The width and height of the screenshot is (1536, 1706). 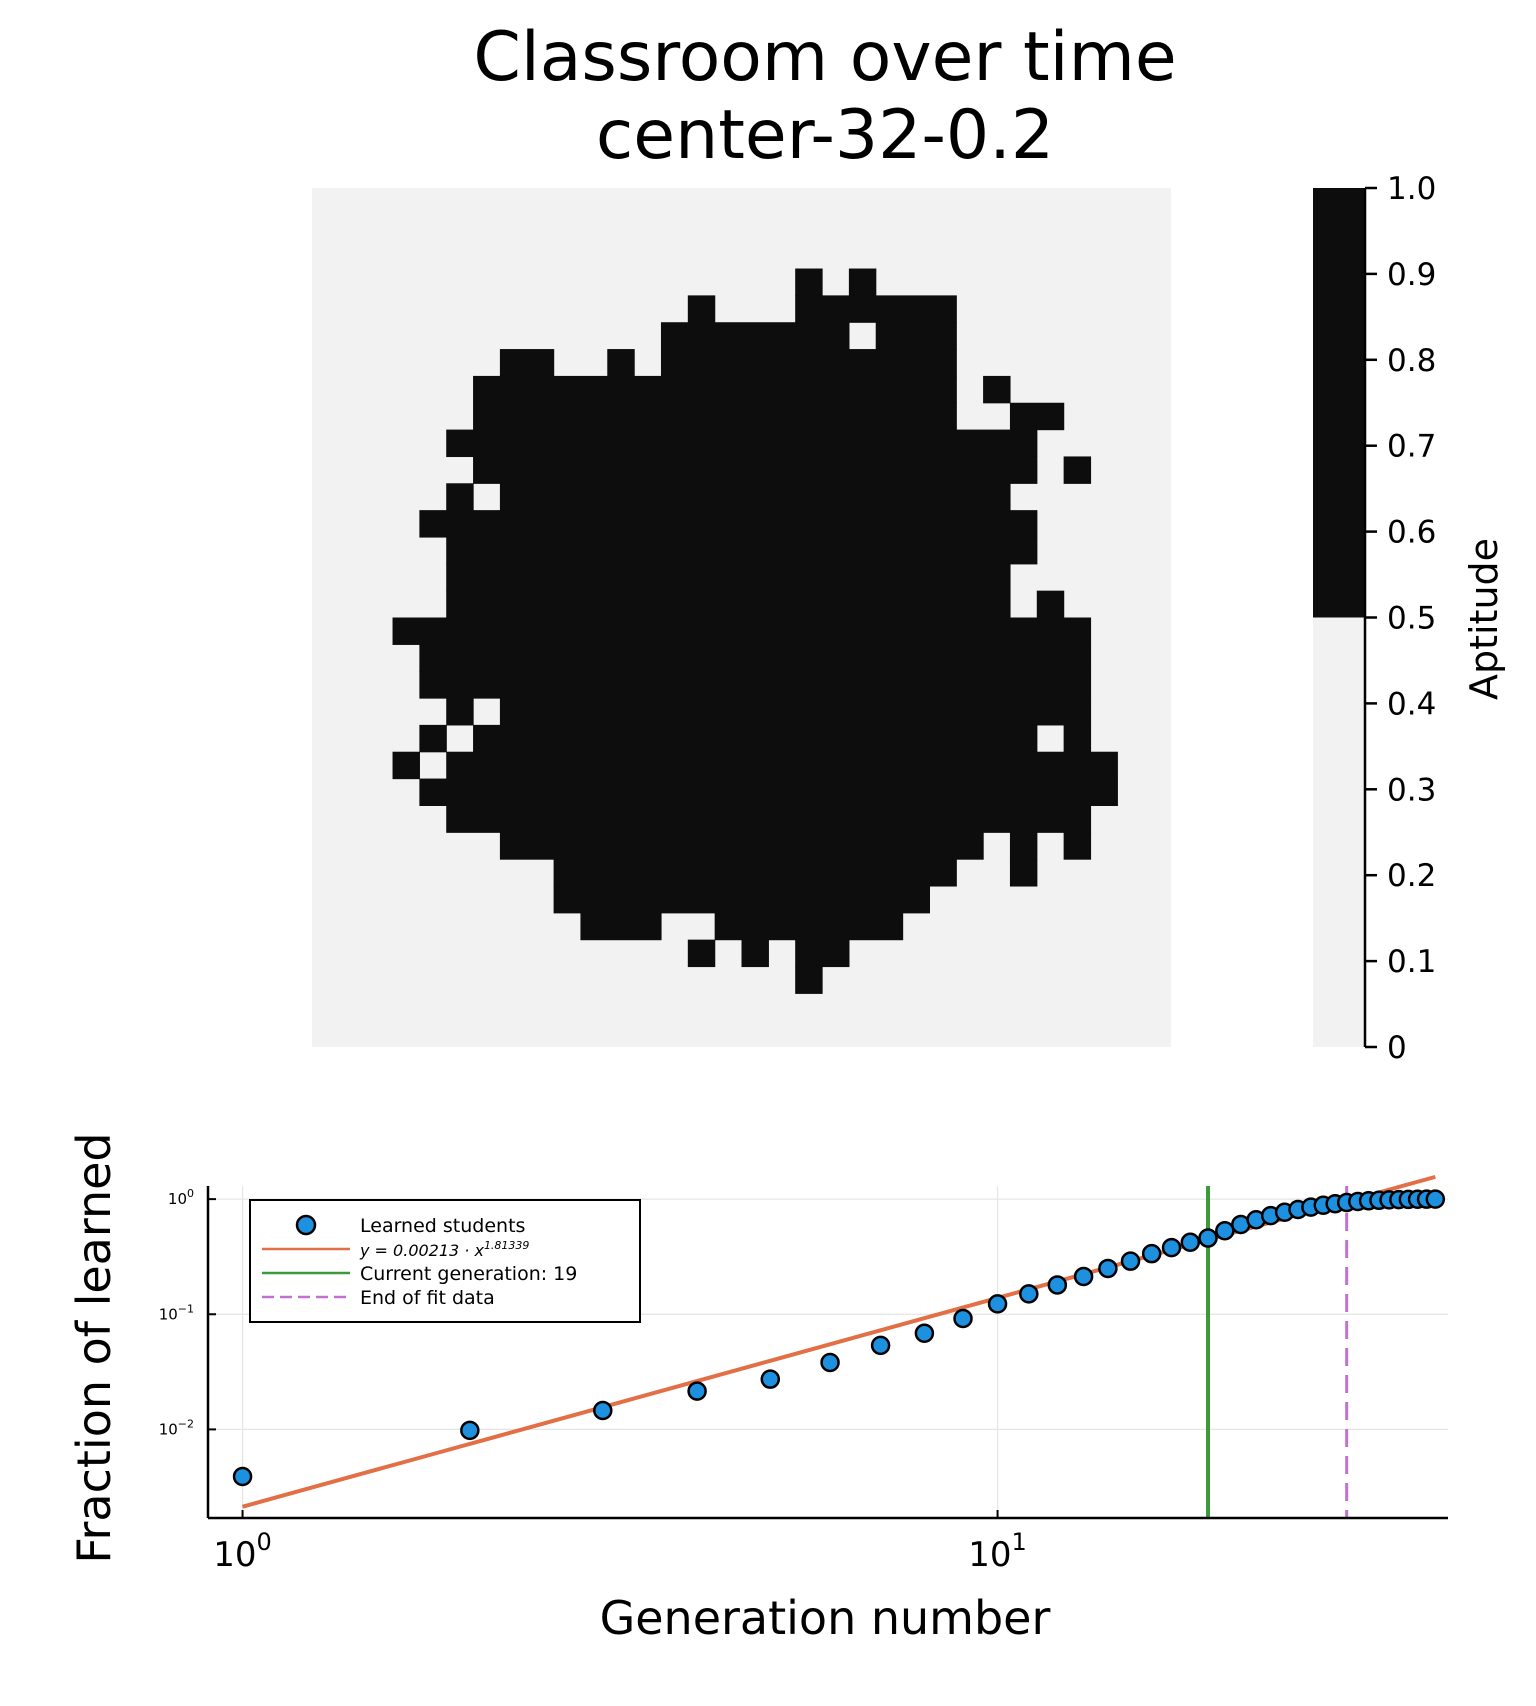 What do you see at coordinates (1484, 619) in the screenshot?
I see `colorbar-label: Aptitude` at bounding box center [1484, 619].